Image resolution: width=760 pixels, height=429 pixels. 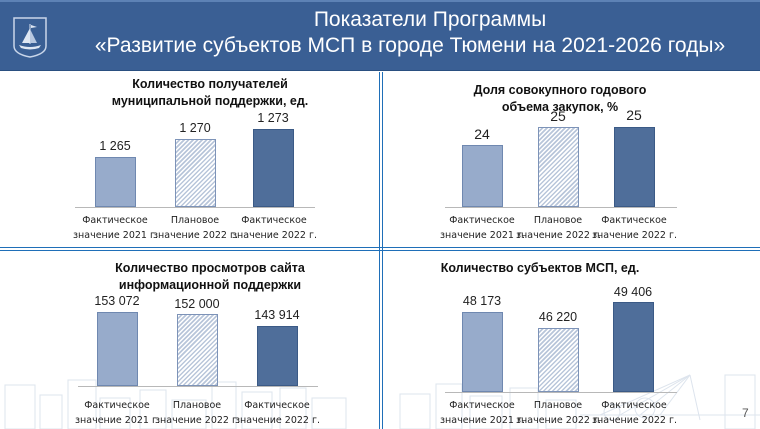 I want to click on chart-title-line1: Количество субъектов МСП, ед., so click(x=540, y=268).